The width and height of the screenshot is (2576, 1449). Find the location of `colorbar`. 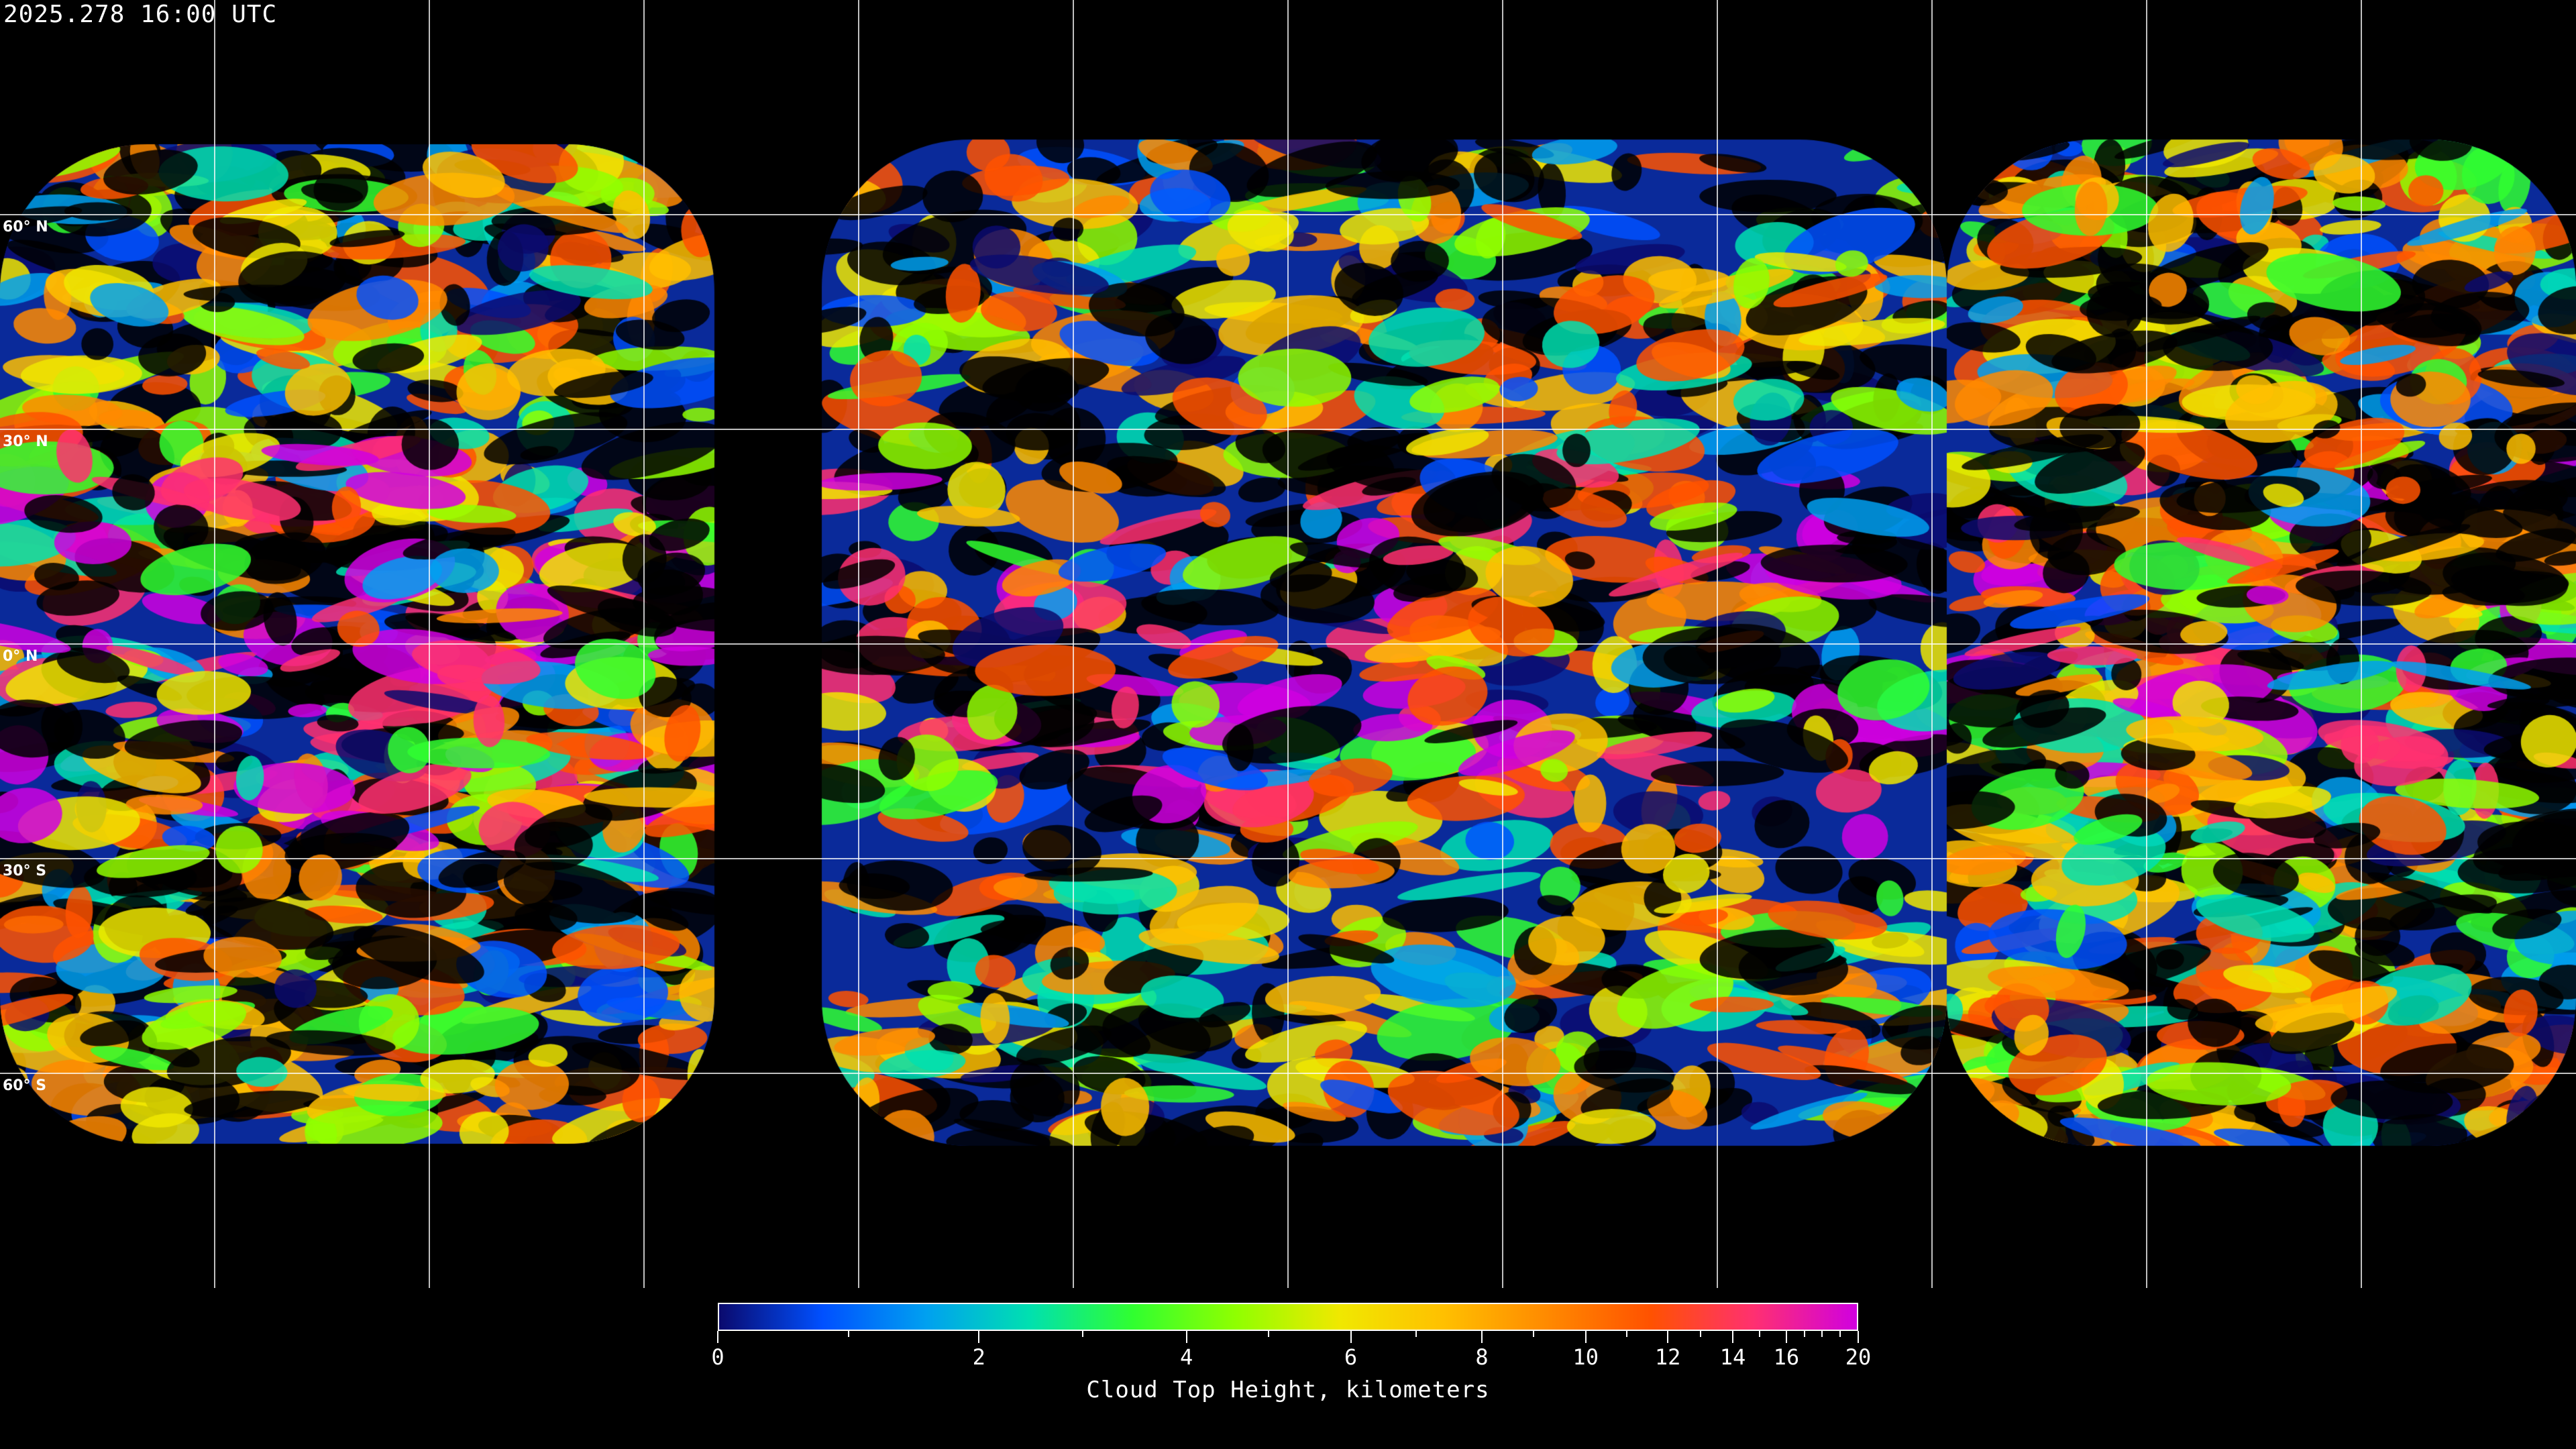

colorbar is located at coordinates (1288, 1317).